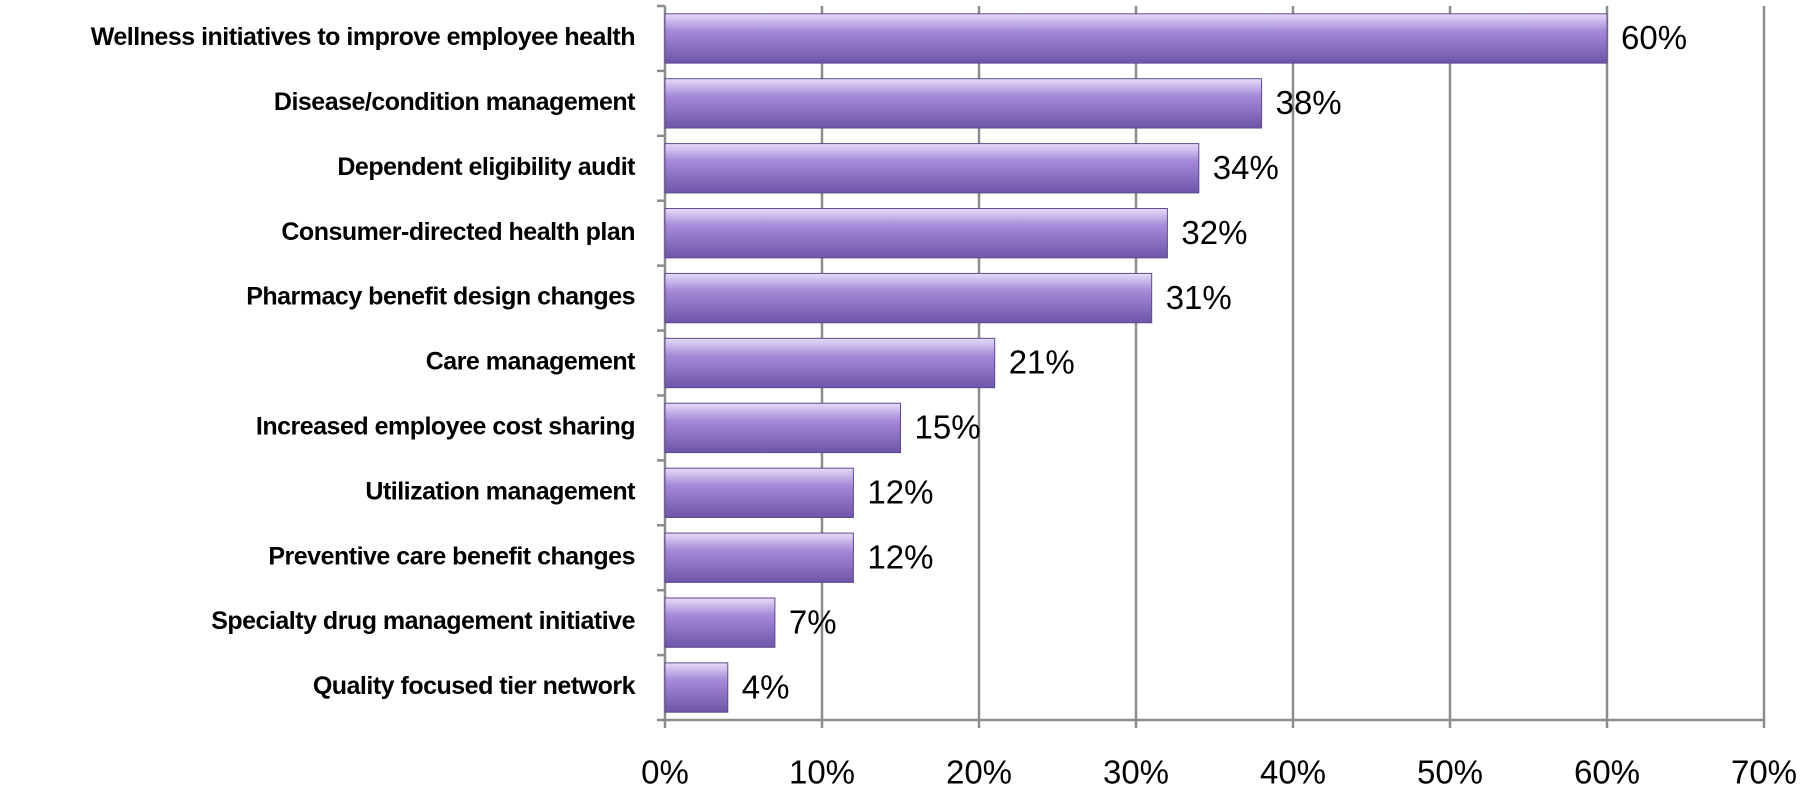  Describe the element at coordinates (665, 772) in the screenshot. I see `x-tick-label: 0%` at that location.